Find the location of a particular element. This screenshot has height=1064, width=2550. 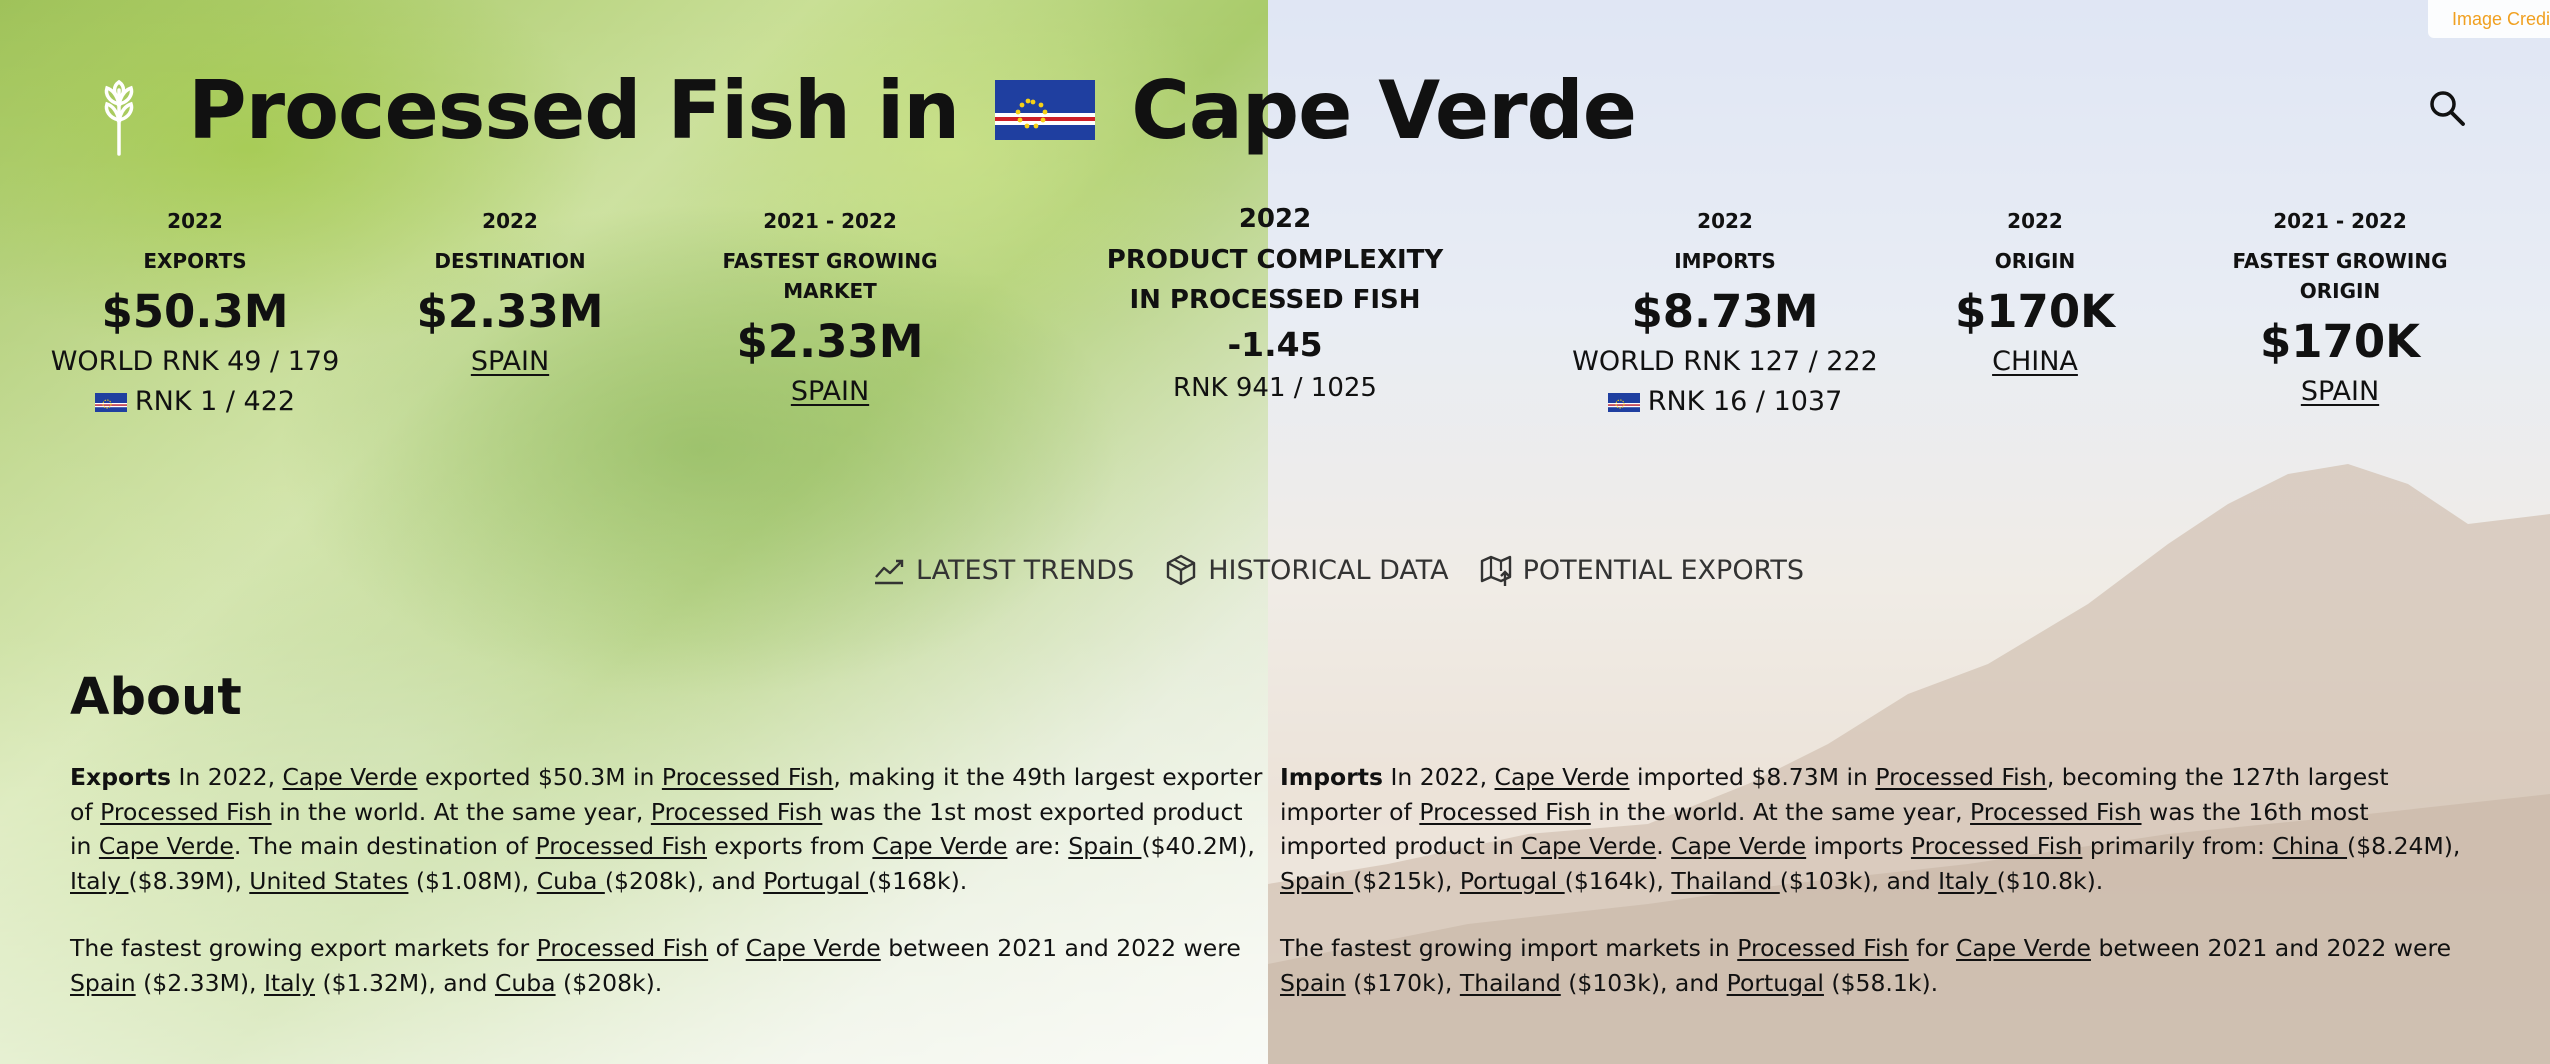

text: ($208k), and is located at coordinates (684, 880).